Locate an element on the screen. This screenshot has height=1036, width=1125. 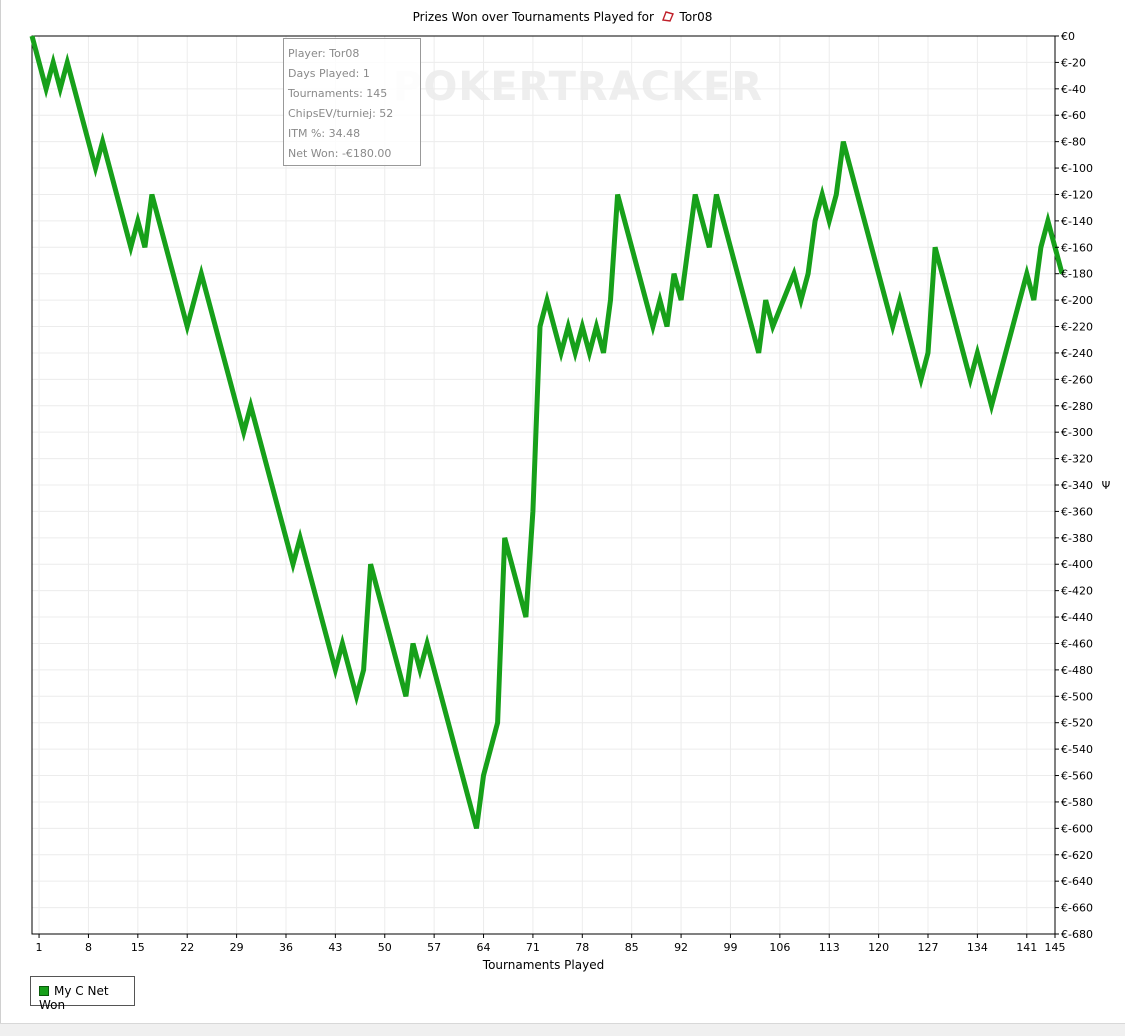
y-tick-label: €-620 is located at coordinates (1077, 855).